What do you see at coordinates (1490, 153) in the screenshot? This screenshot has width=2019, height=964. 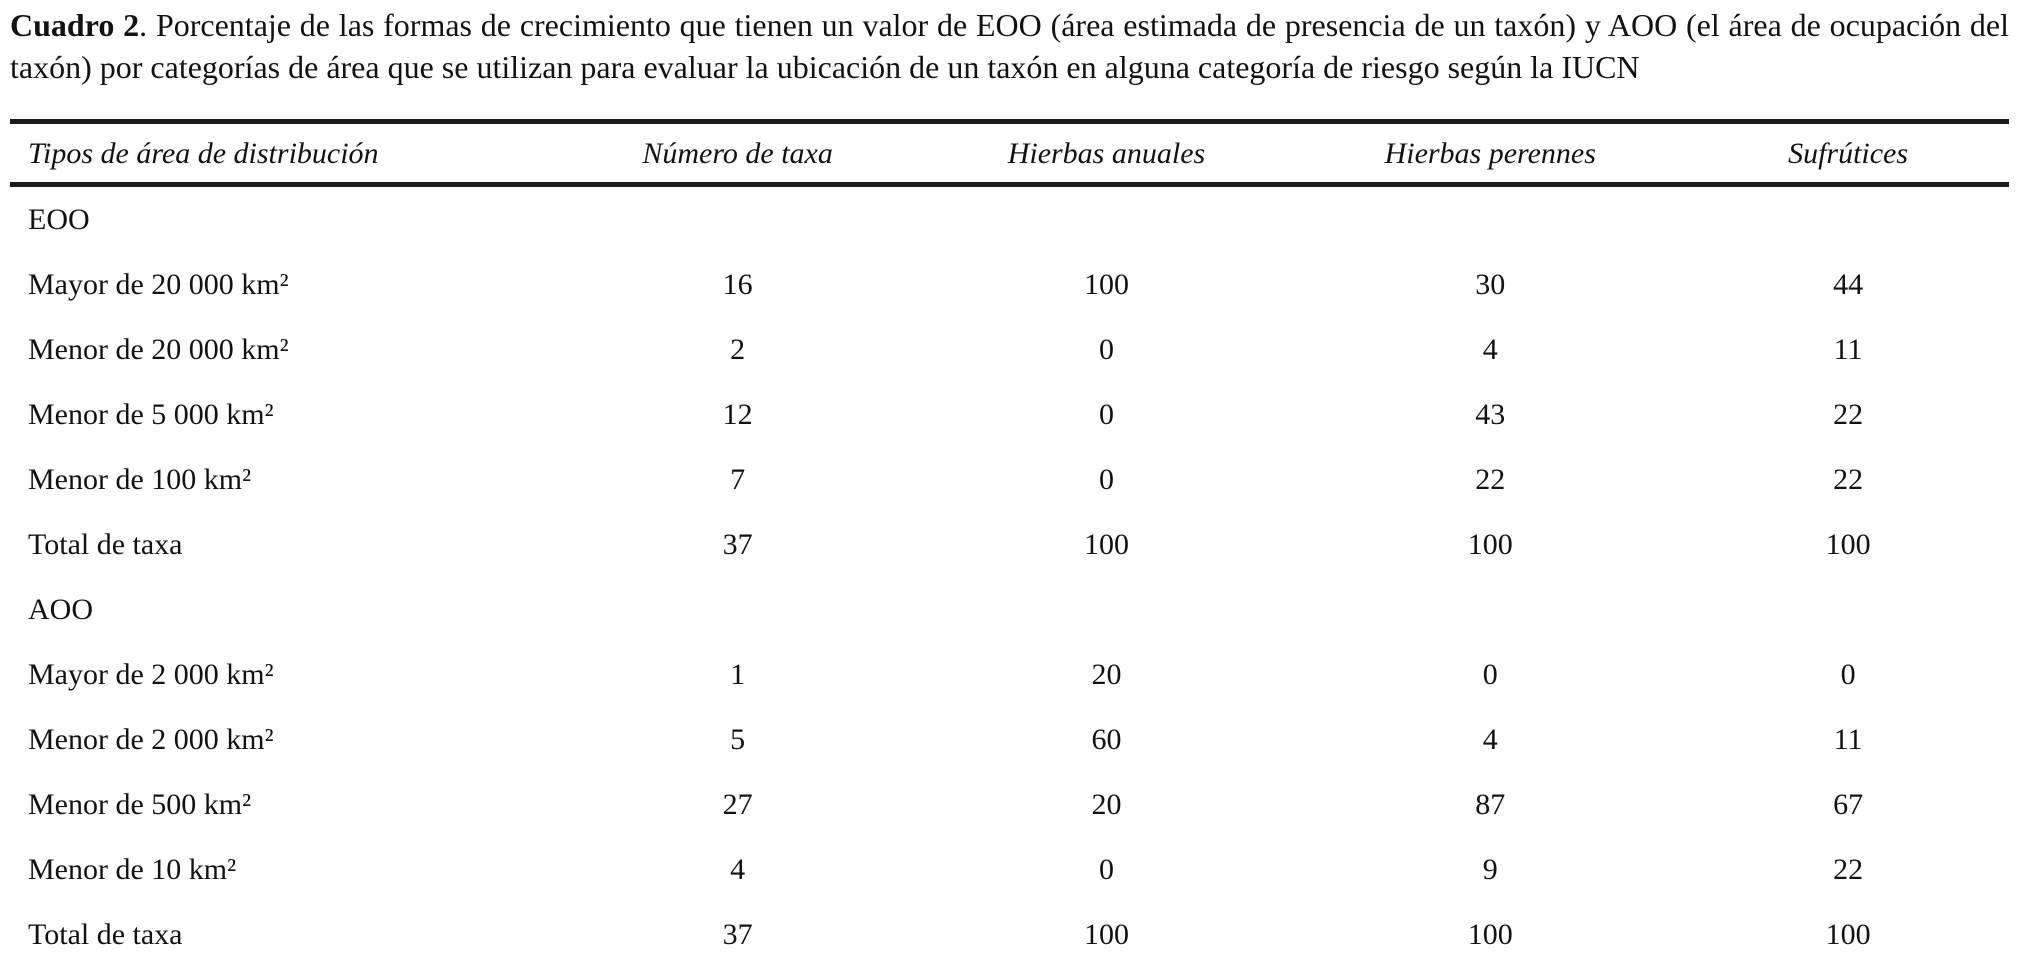 I see `column-header: Hierbas perennes` at bounding box center [1490, 153].